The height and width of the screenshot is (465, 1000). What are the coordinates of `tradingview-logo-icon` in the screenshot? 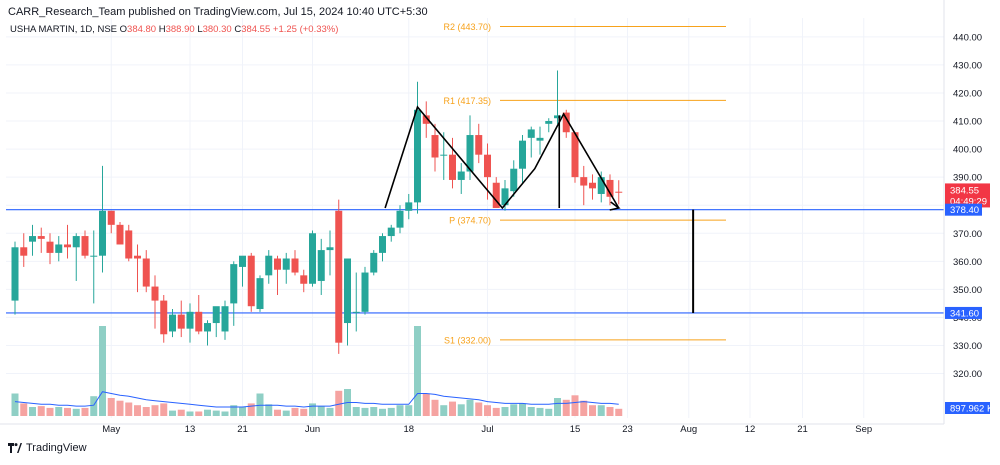 It's located at (15, 448).